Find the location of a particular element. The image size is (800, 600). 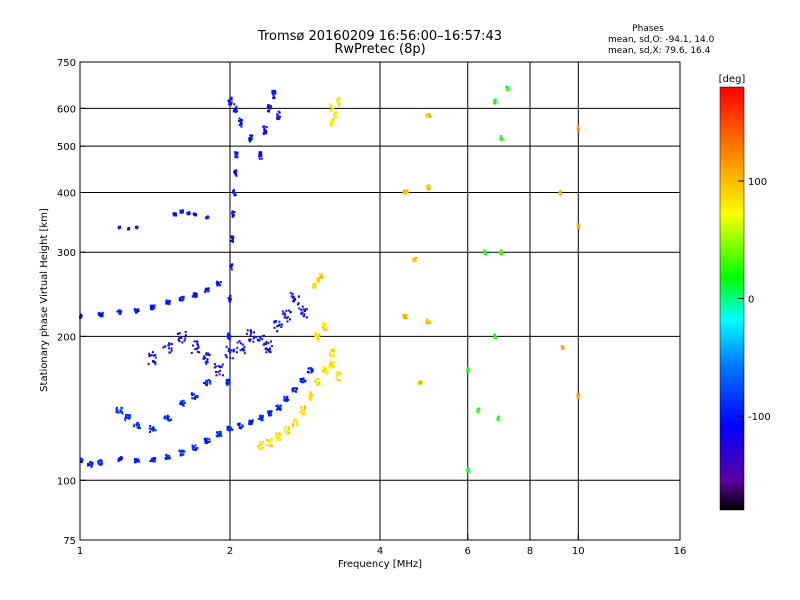

y-tick-label: 600 is located at coordinates (66, 109).